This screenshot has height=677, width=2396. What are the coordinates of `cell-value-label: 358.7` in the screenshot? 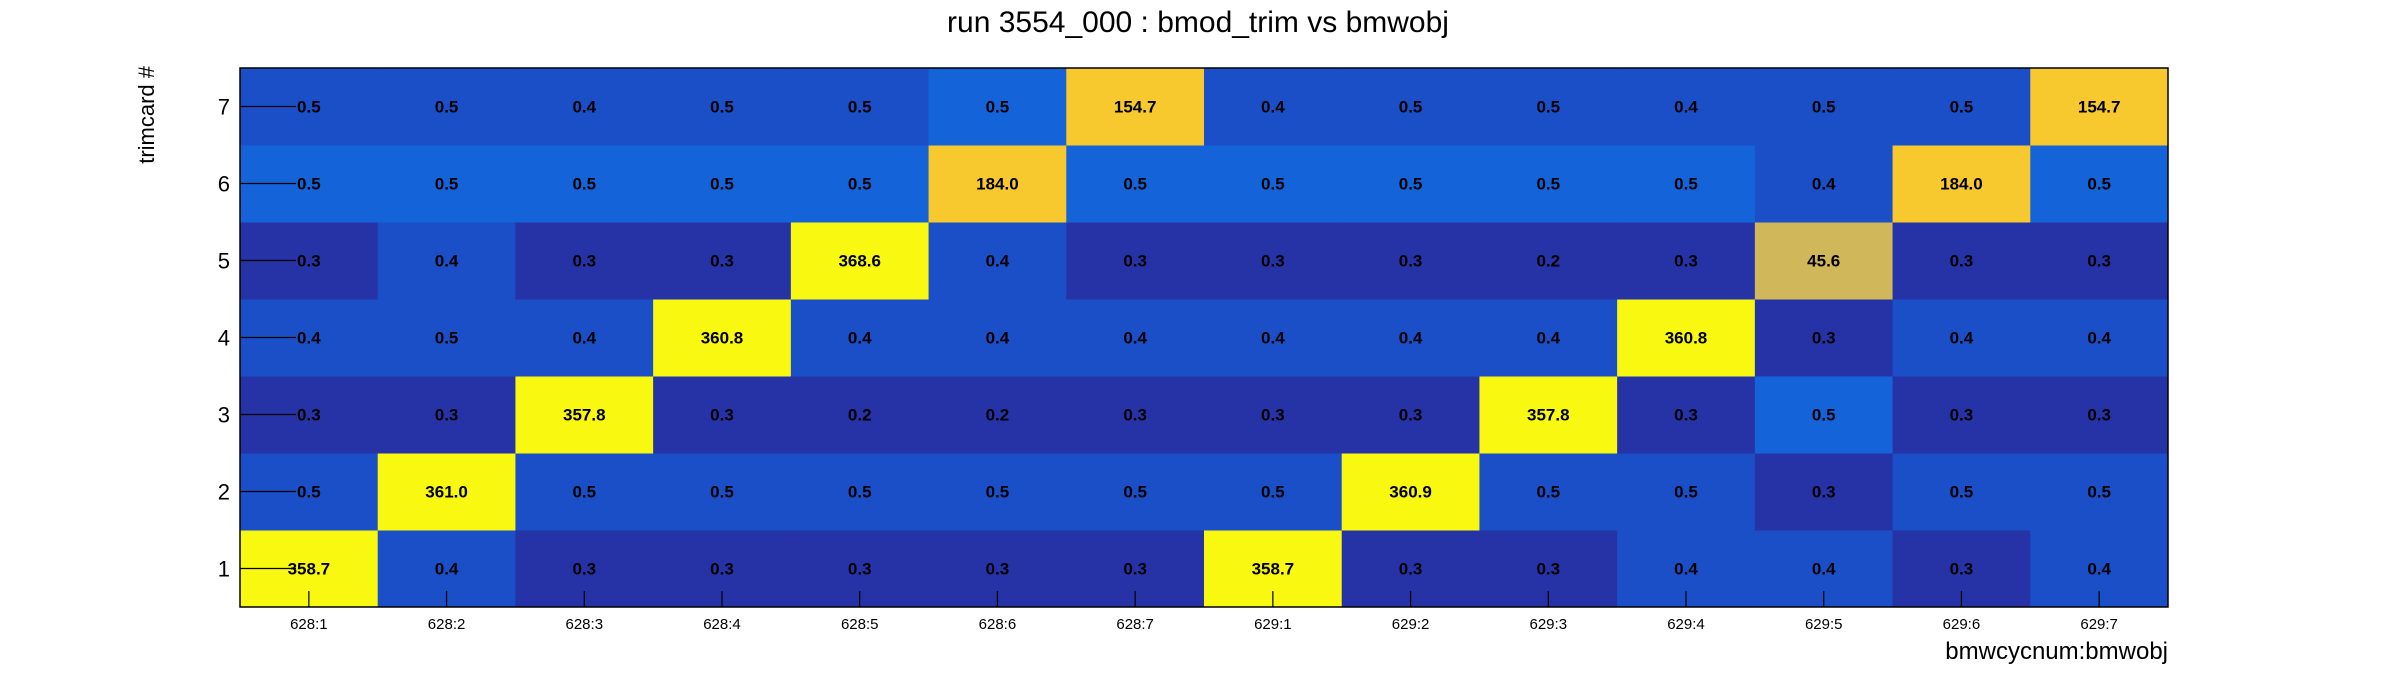 It's located at (309, 569).